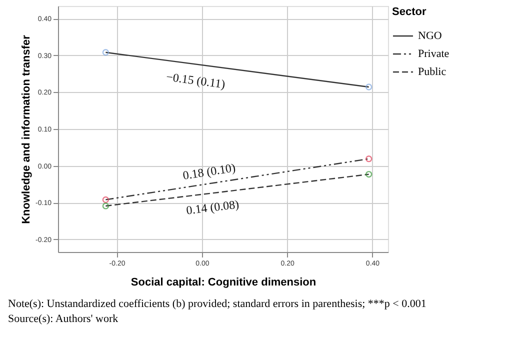 Image resolution: width=520 pixels, height=363 pixels. I want to click on annotation: 0.14 (0.08), so click(212, 207).